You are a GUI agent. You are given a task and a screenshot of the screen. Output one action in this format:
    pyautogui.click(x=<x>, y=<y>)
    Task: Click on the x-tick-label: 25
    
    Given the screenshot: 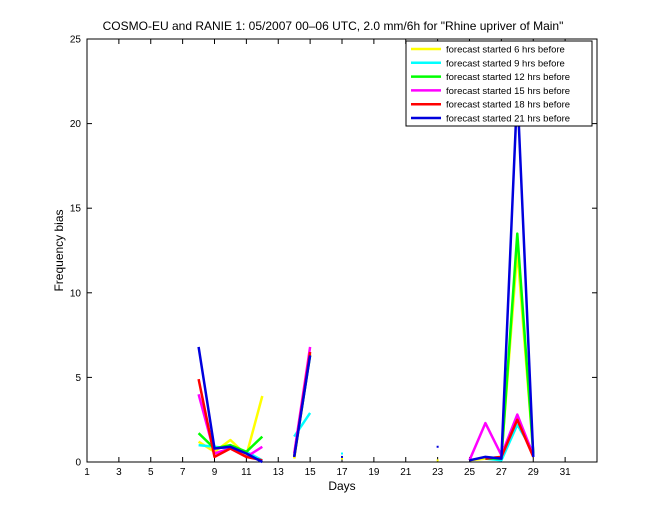 What is the action you would take?
    pyautogui.click(x=470, y=472)
    